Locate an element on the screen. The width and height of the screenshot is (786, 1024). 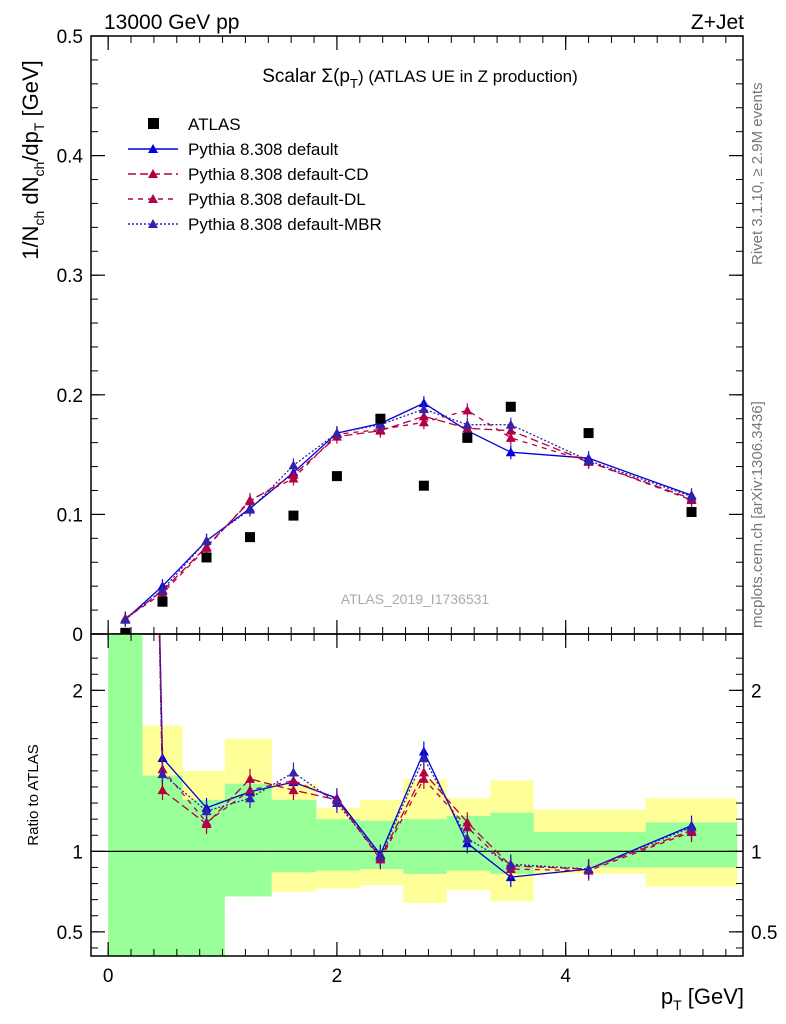
legend-label: Pythia 8.308 default-MBR is located at coordinates (285, 224).